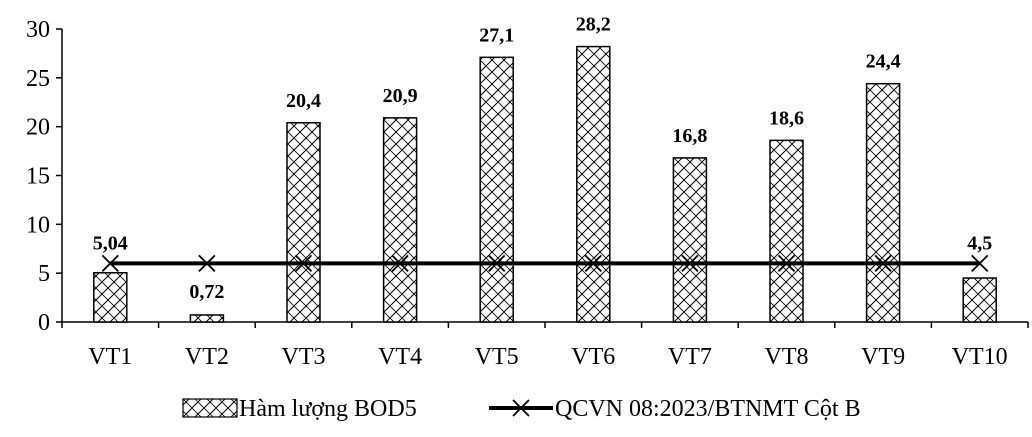  I want to click on legend-marker-stroke, so click(521, 408).